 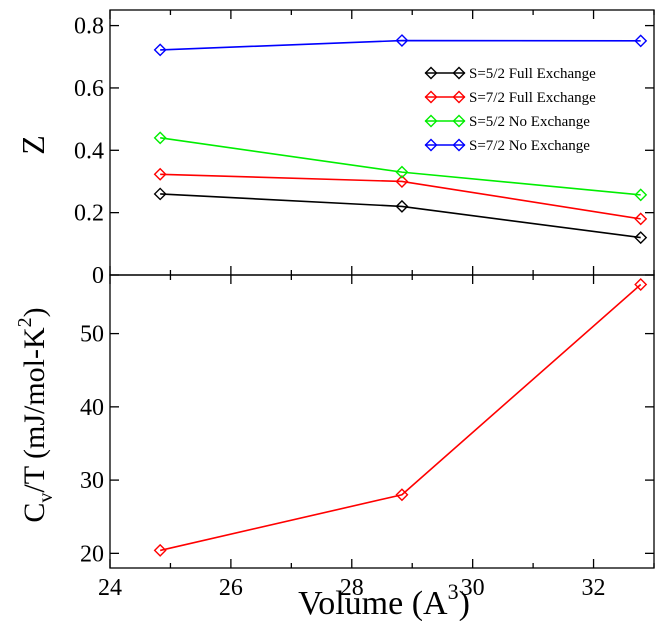 What do you see at coordinates (89, 151) in the screenshot?
I see `y-tick-label: 0.4` at bounding box center [89, 151].